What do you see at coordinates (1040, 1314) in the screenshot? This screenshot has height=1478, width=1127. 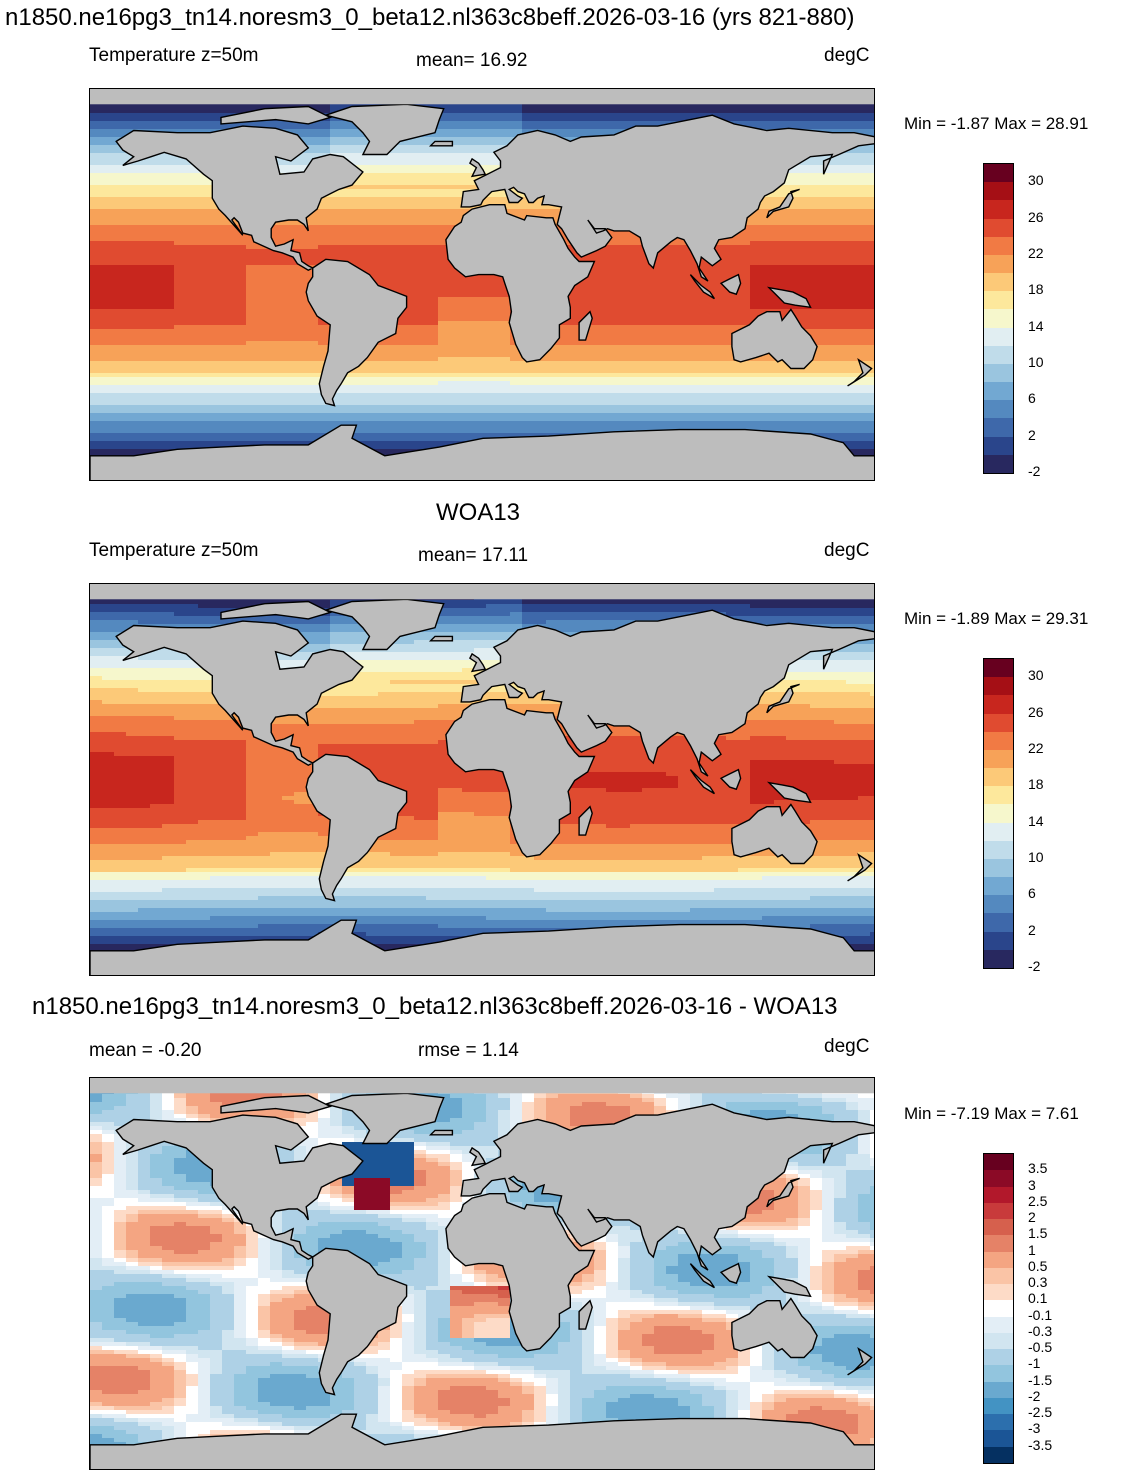 I see `colorbar-tick-label: -0.1` at bounding box center [1040, 1314].